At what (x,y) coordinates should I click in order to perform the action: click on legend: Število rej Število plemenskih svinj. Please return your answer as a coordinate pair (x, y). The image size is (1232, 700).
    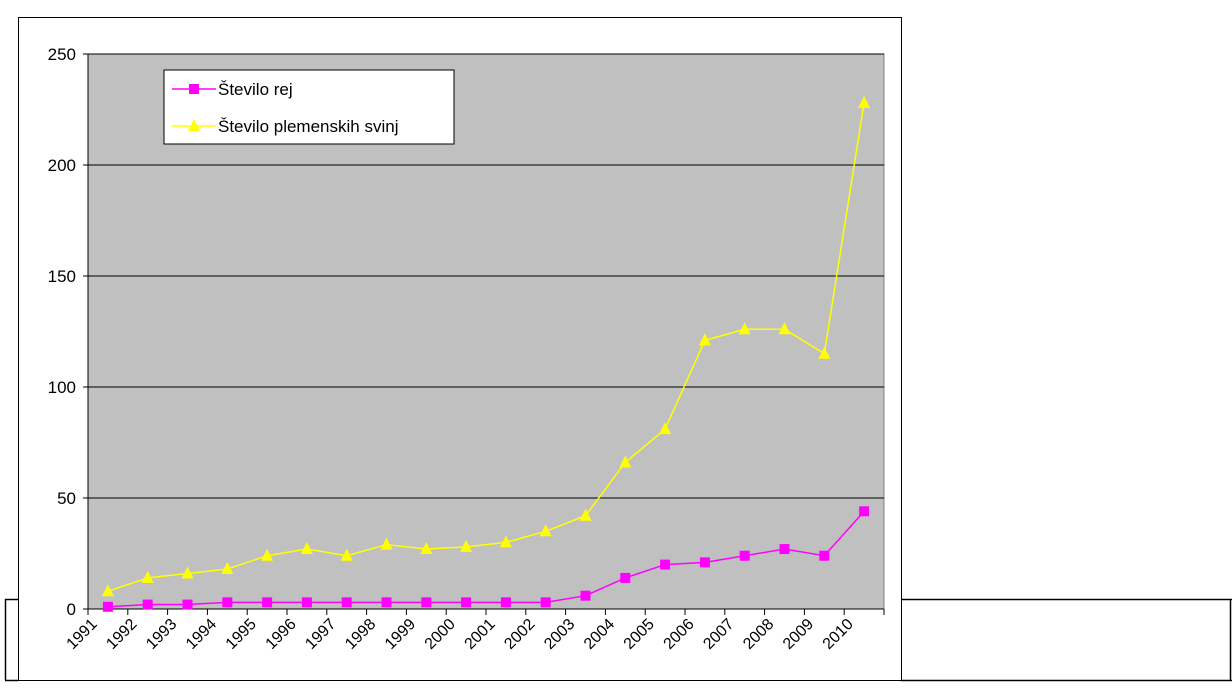
    Looking at the image, I should click on (309, 107).